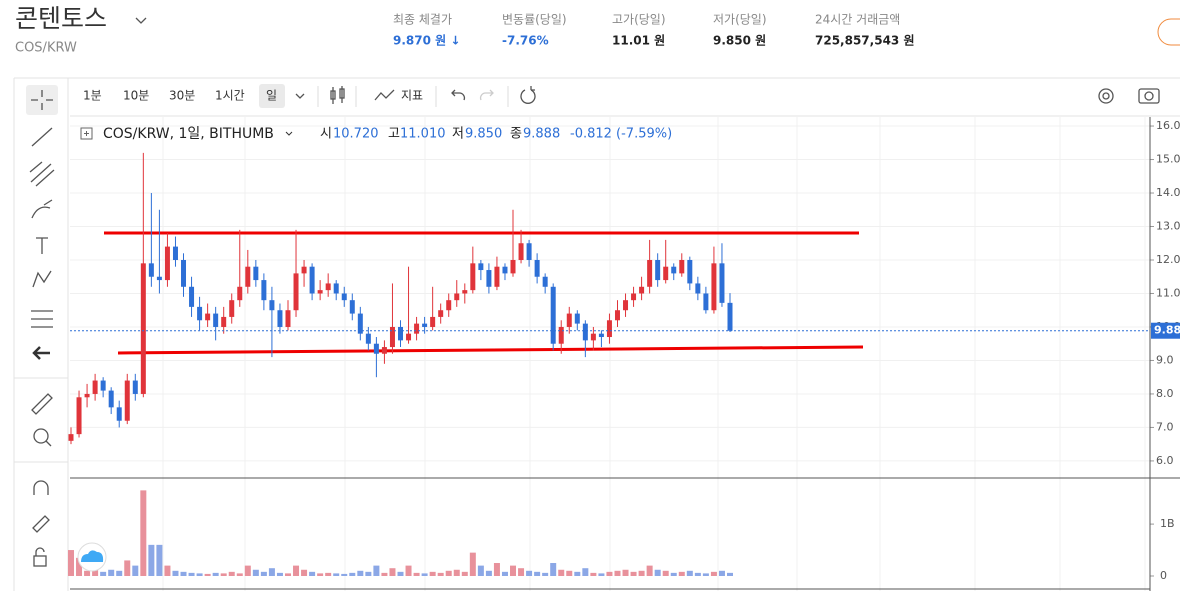 The height and width of the screenshot is (591, 1180). I want to click on screenshot-button, so click(1149, 96).